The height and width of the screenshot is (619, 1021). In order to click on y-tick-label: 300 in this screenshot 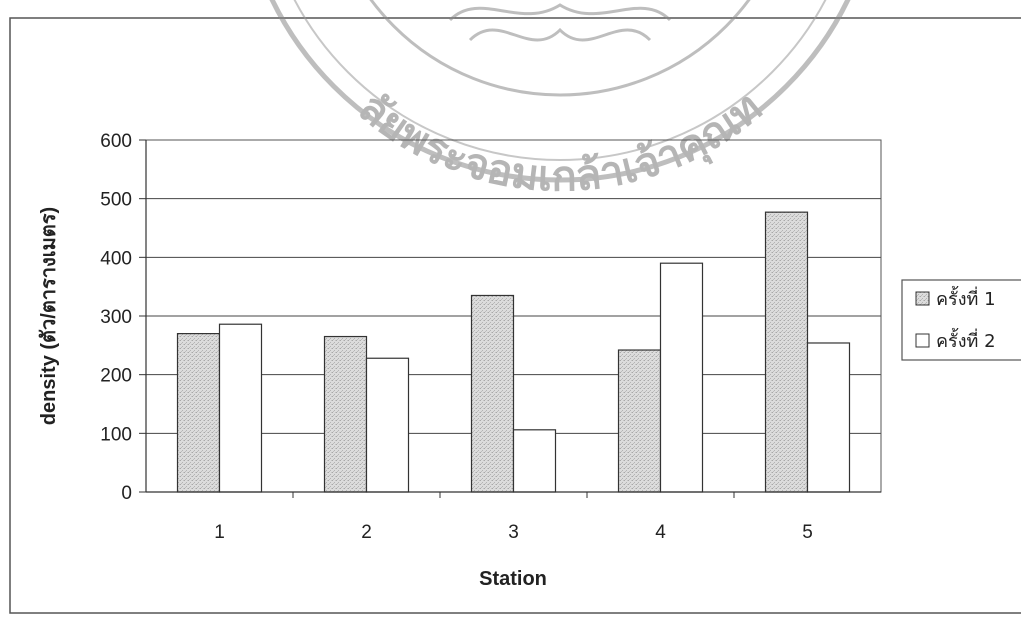, I will do `click(116, 317)`.